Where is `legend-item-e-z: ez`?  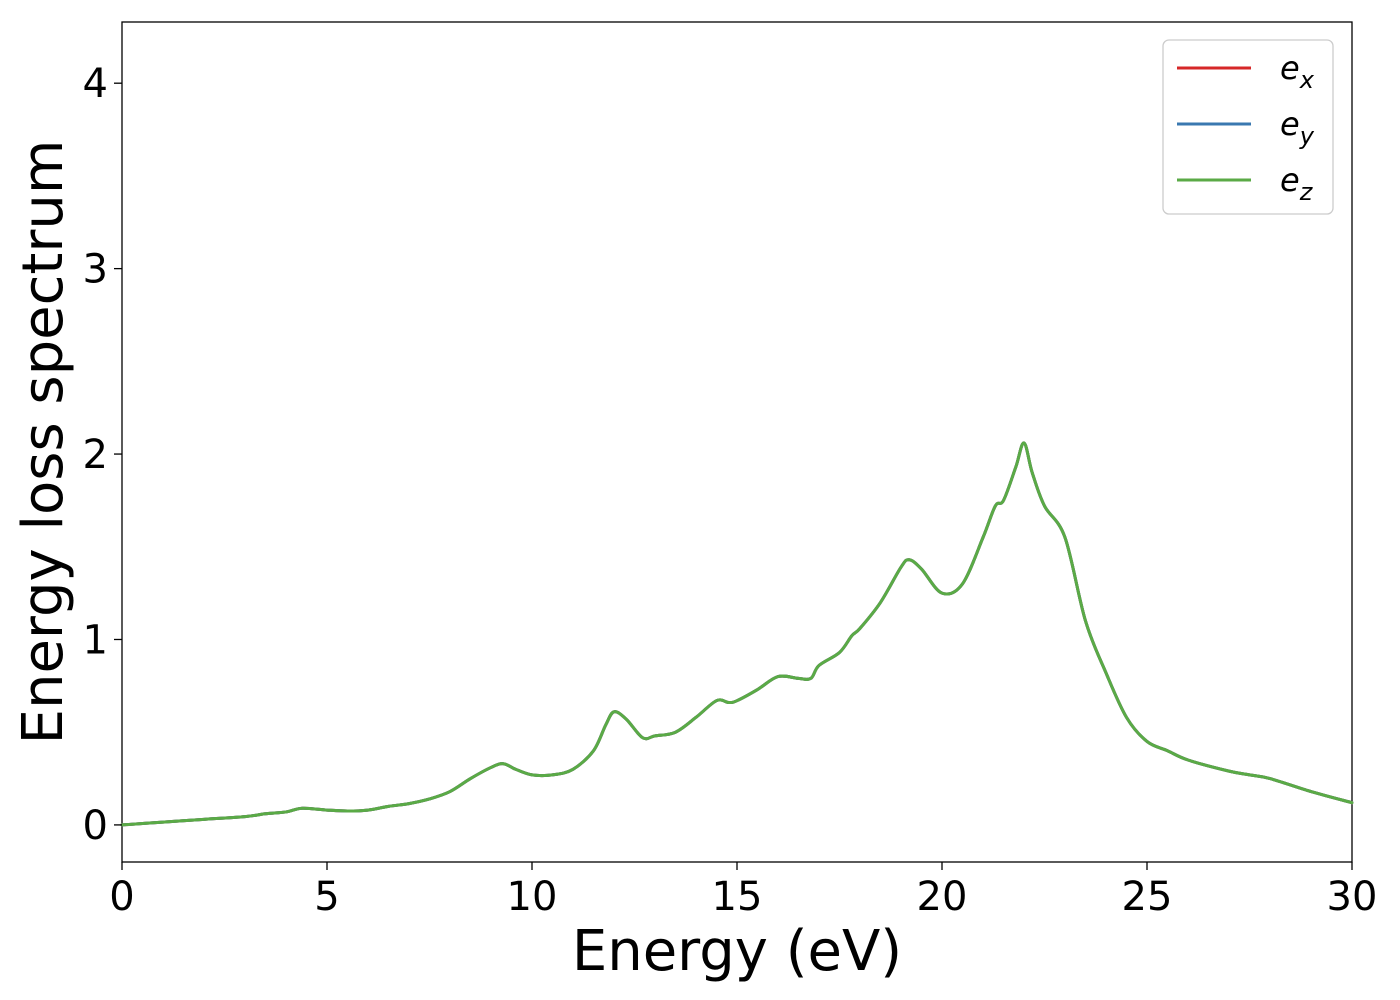
legend-item-e-z: ez is located at coordinates (1245, 183).